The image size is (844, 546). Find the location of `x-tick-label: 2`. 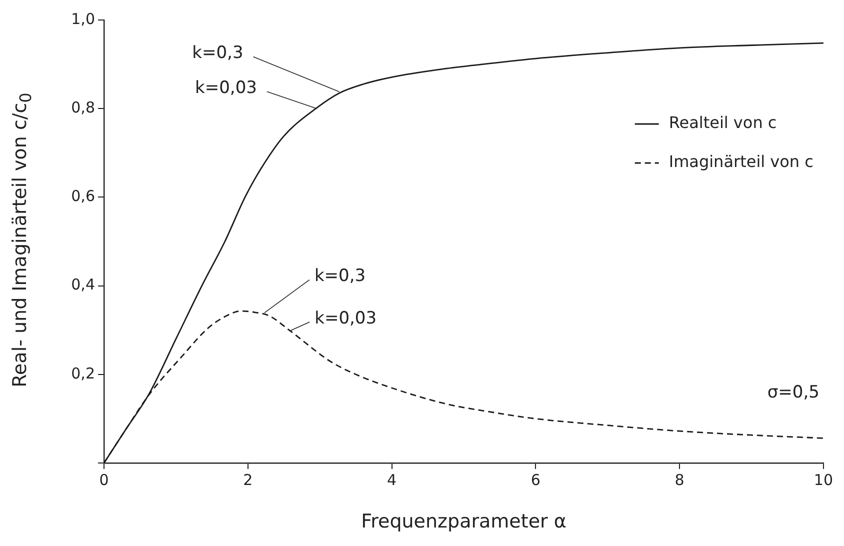

x-tick-label: 2 is located at coordinates (248, 479).